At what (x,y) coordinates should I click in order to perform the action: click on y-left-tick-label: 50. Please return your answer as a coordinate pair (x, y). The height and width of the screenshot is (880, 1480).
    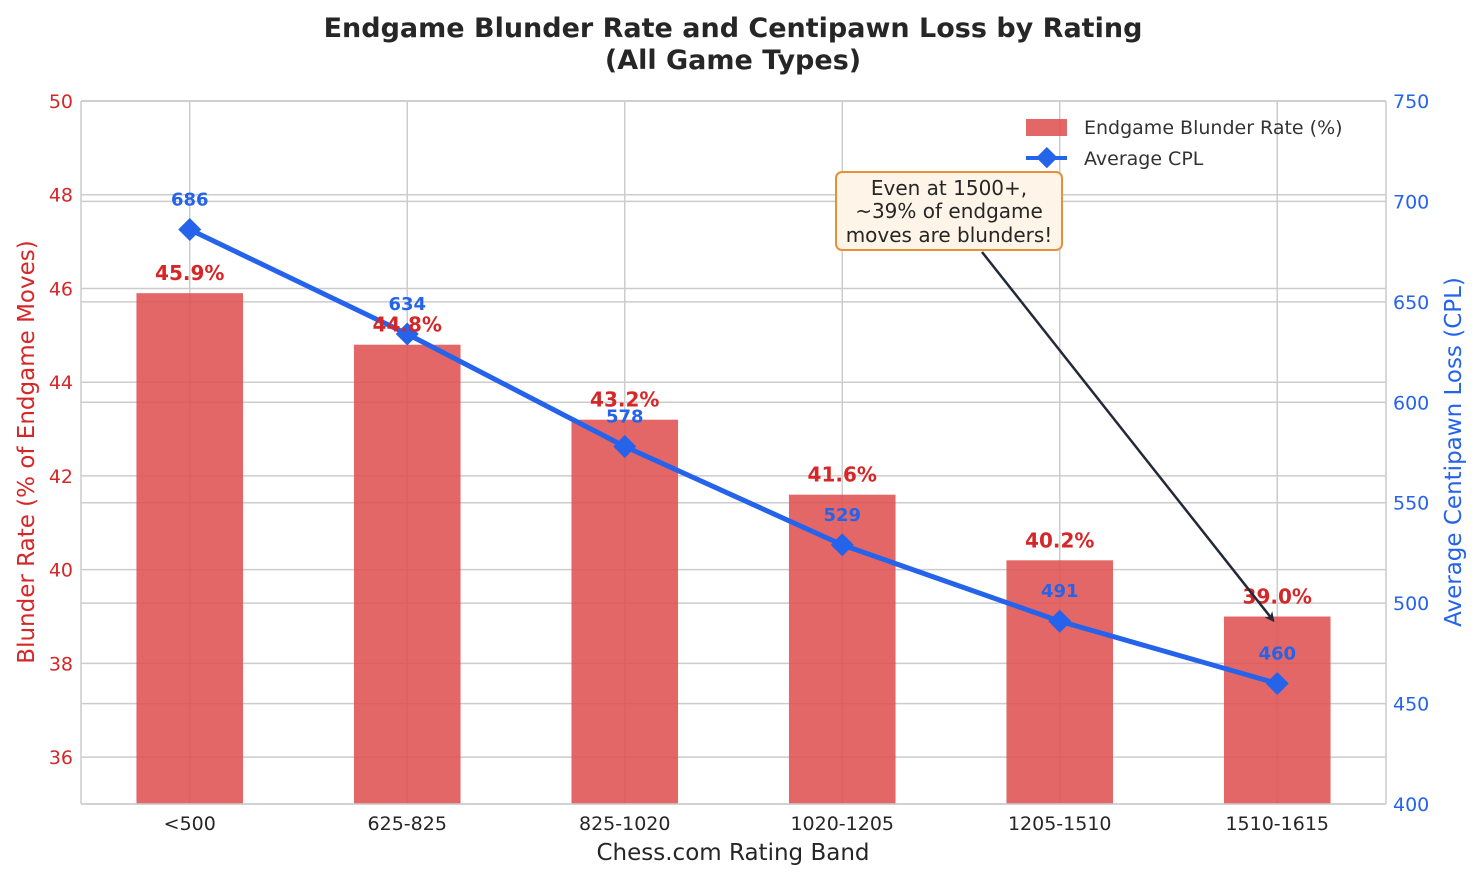
    Looking at the image, I should click on (61, 102).